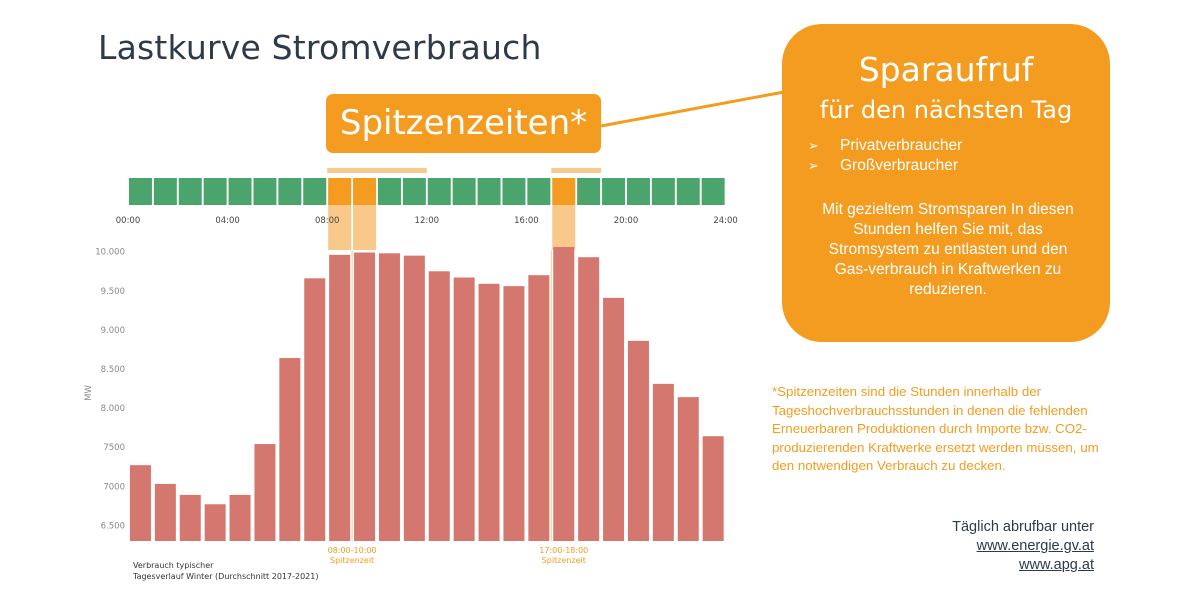 The height and width of the screenshot is (600, 1200). What do you see at coordinates (626, 221) in the screenshot?
I see `x-tick-label: 20:00` at bounding box center [626, 221].